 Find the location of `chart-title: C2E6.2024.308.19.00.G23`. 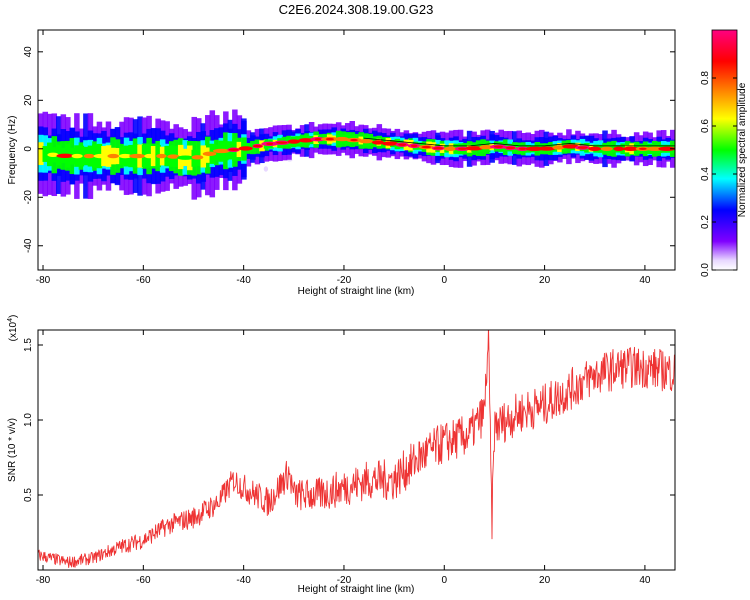

chart-title: C2E6.2024.308.19.00.G23 is located at coordinates (356, 9).